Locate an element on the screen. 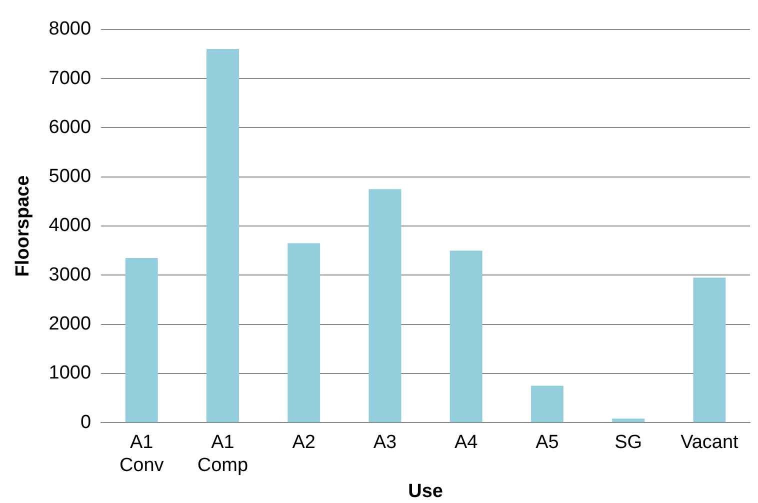 The width and height of the screenshot is (758, 503). y-tick-label: 3000 is located at coordinates (70, 275).